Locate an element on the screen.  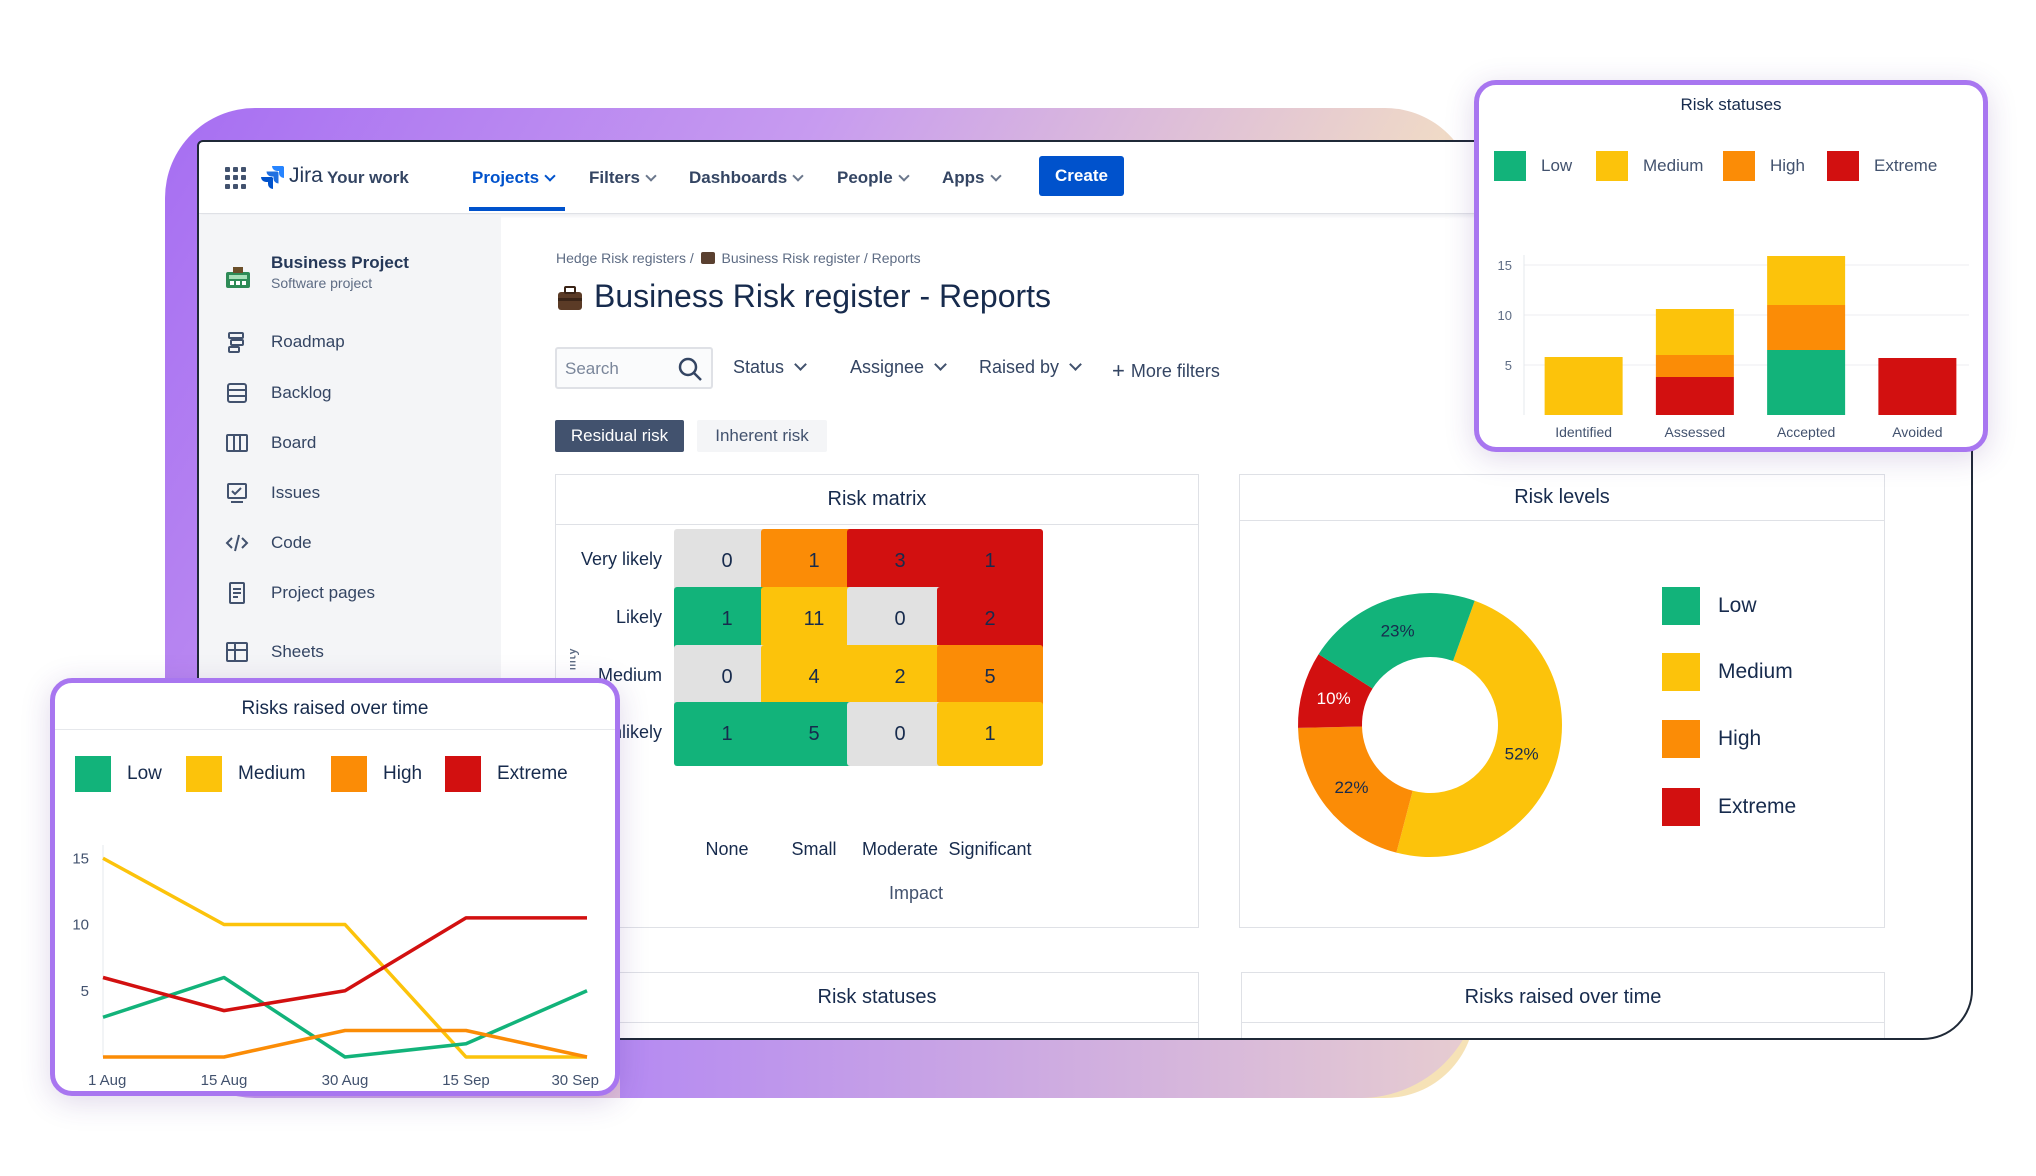
series-line-medium is located at coordinates (344, 957).